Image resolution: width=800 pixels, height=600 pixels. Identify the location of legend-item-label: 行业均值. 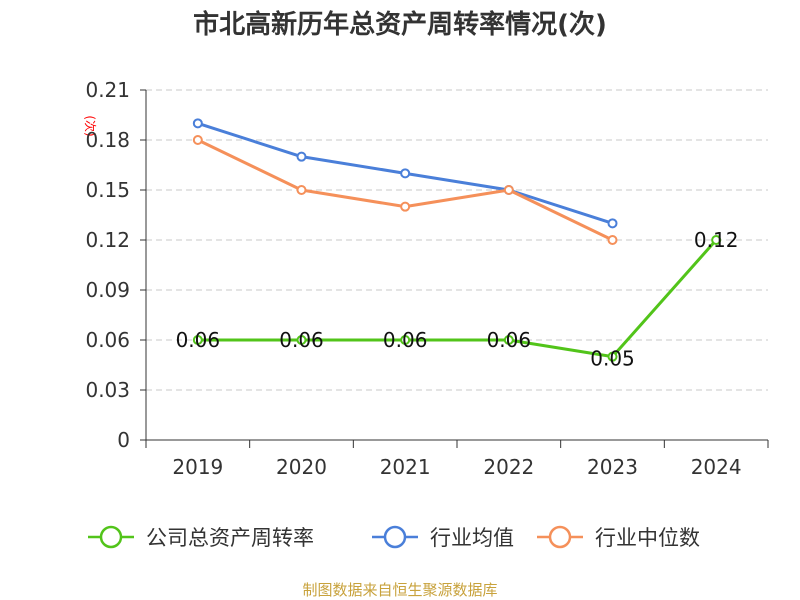
(472, 538).